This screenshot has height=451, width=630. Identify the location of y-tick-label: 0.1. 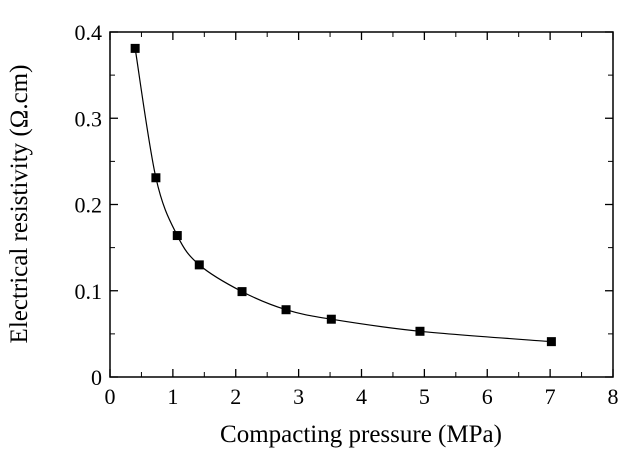
(89, 291).